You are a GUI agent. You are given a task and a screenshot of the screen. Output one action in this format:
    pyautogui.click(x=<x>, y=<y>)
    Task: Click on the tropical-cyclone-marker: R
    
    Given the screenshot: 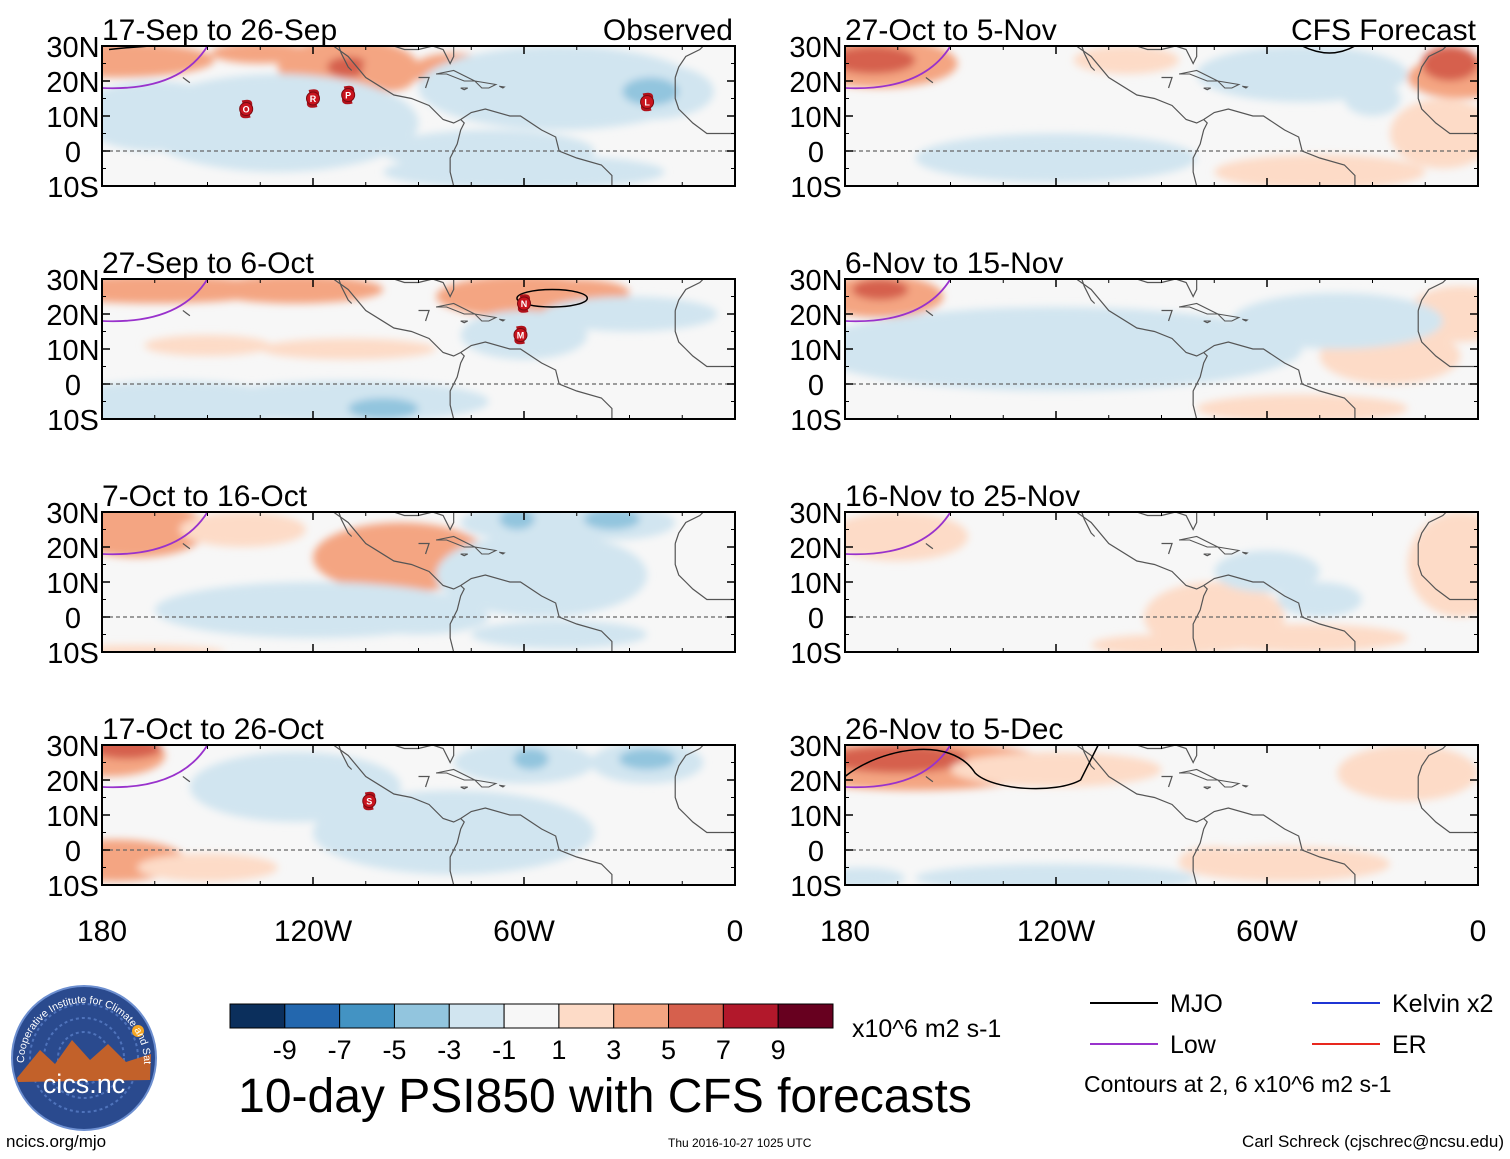 What is the action you would take?
    pyautogui.click(x=313, y=98)
    